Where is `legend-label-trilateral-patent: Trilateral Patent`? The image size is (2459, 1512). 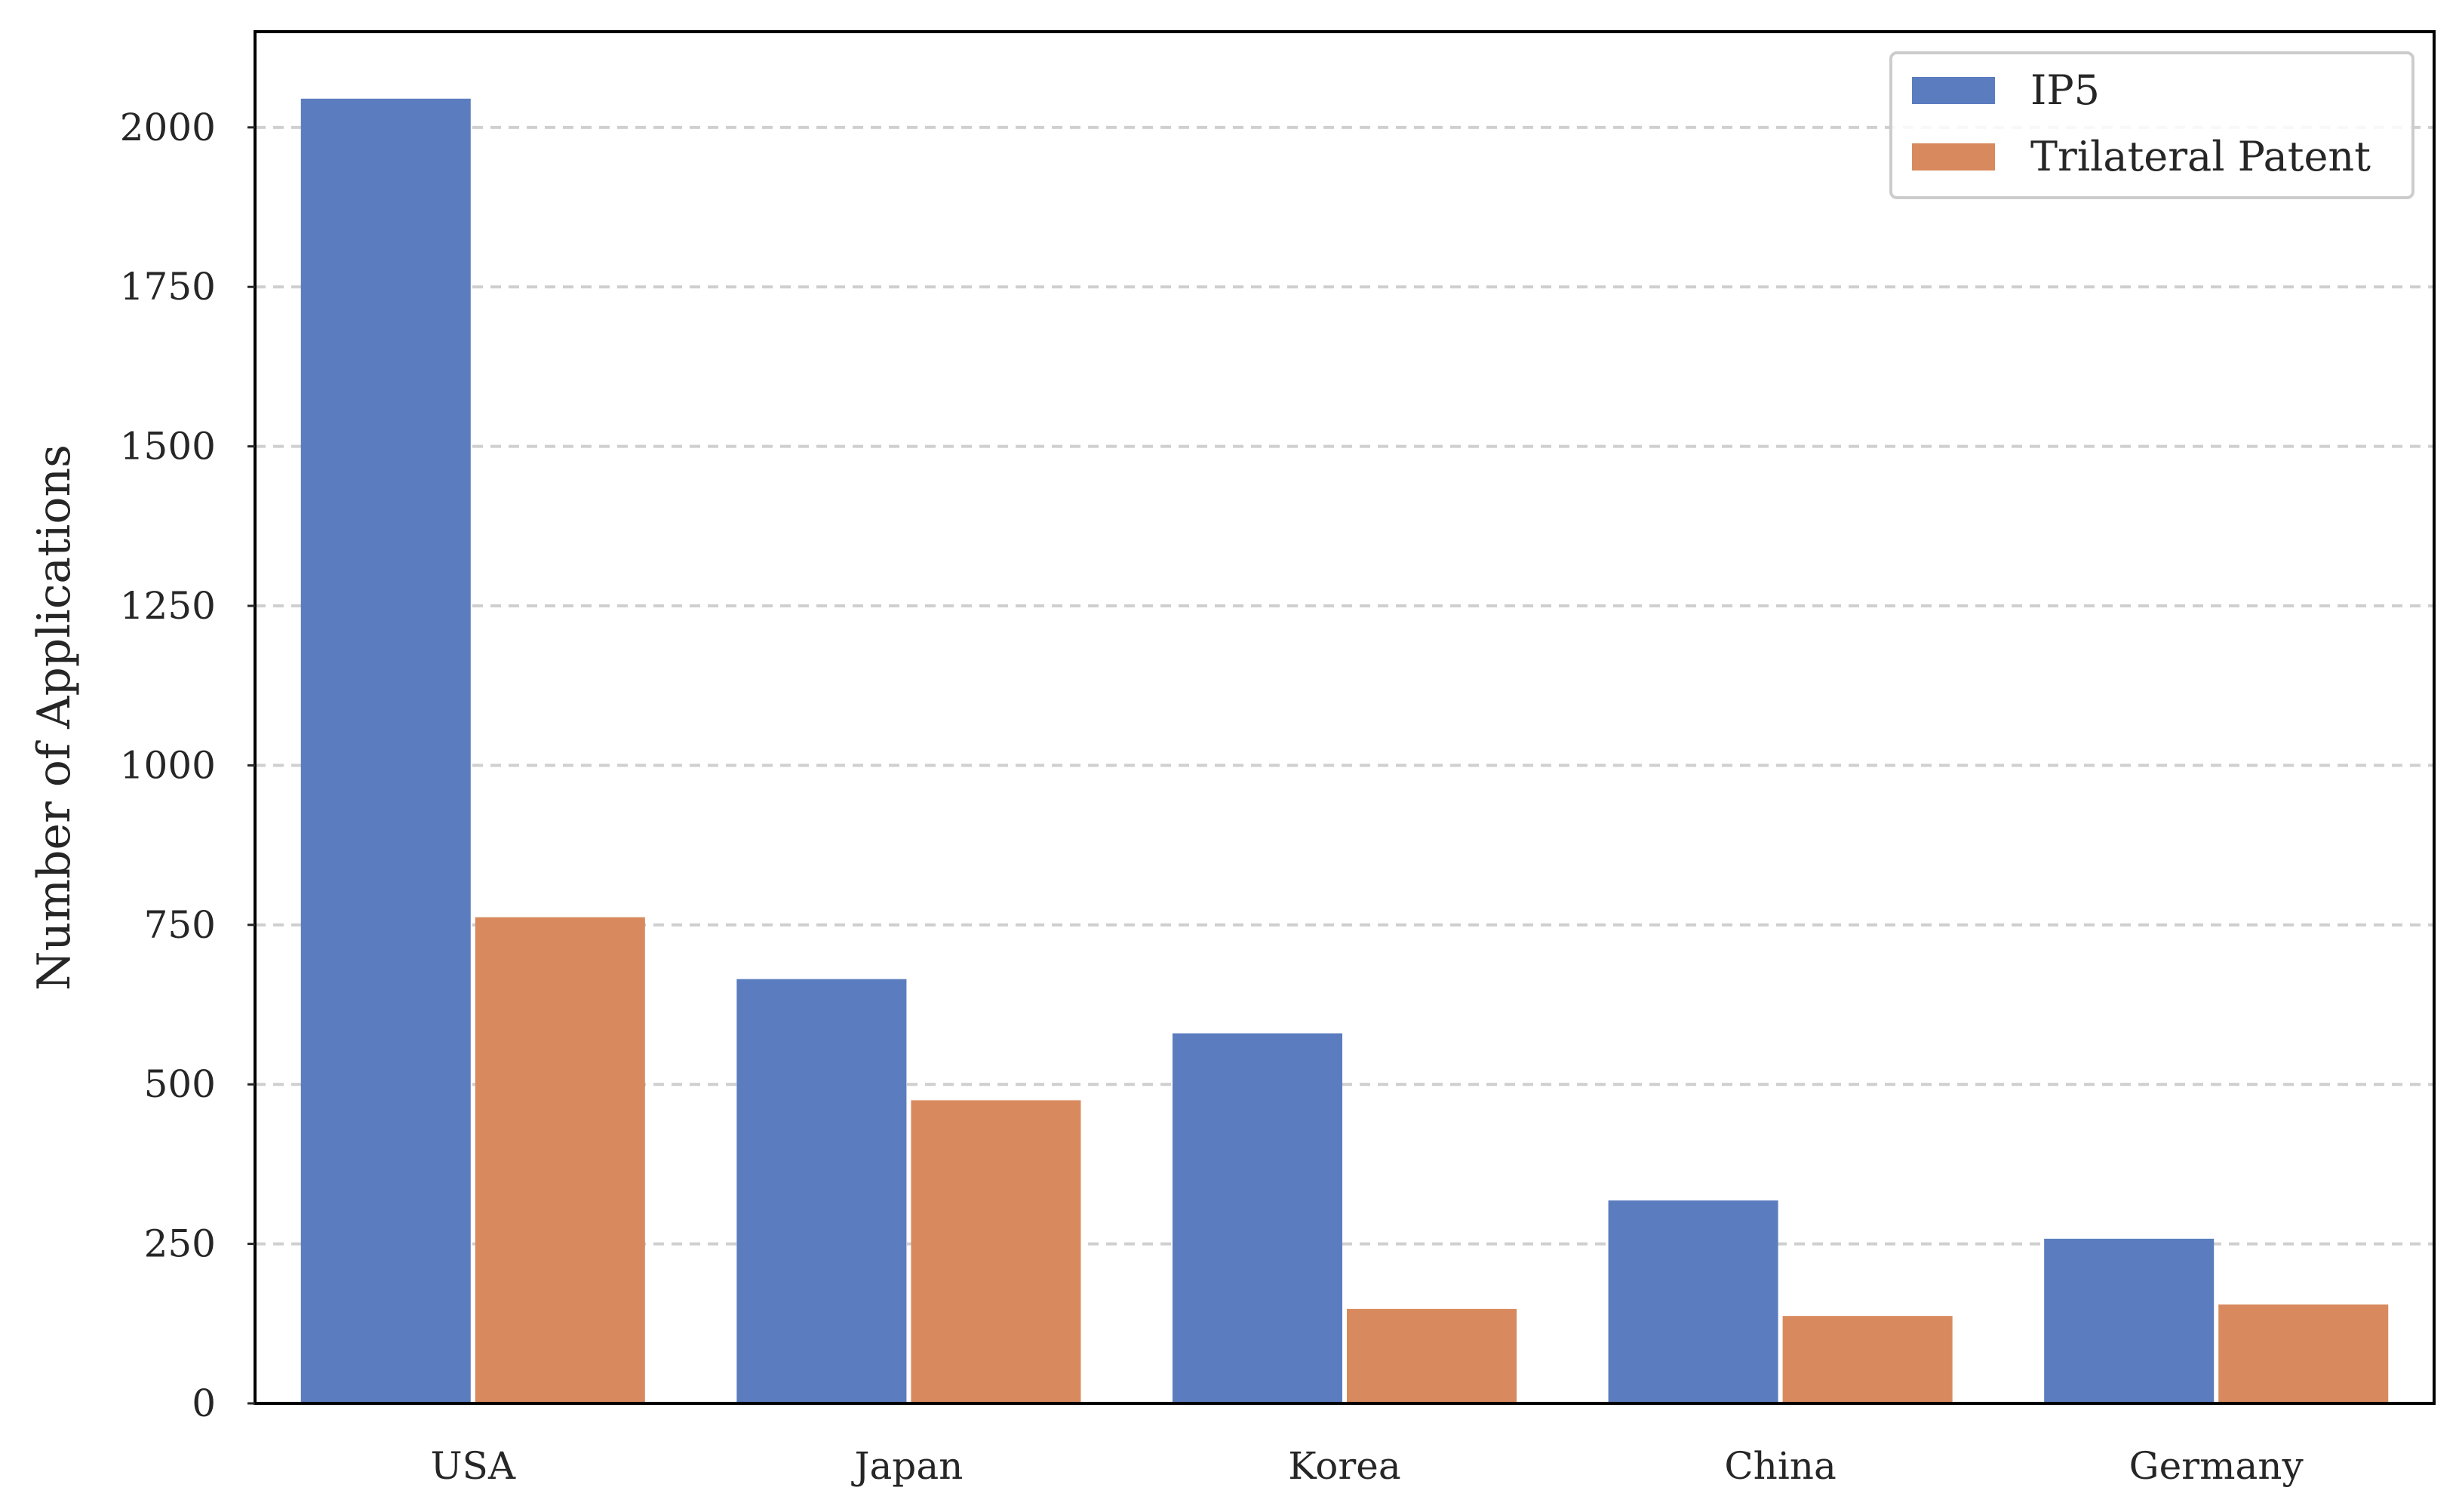
legend-label-trilateral-patent: Trilateral Patent is located at coordinates (2200, 156).